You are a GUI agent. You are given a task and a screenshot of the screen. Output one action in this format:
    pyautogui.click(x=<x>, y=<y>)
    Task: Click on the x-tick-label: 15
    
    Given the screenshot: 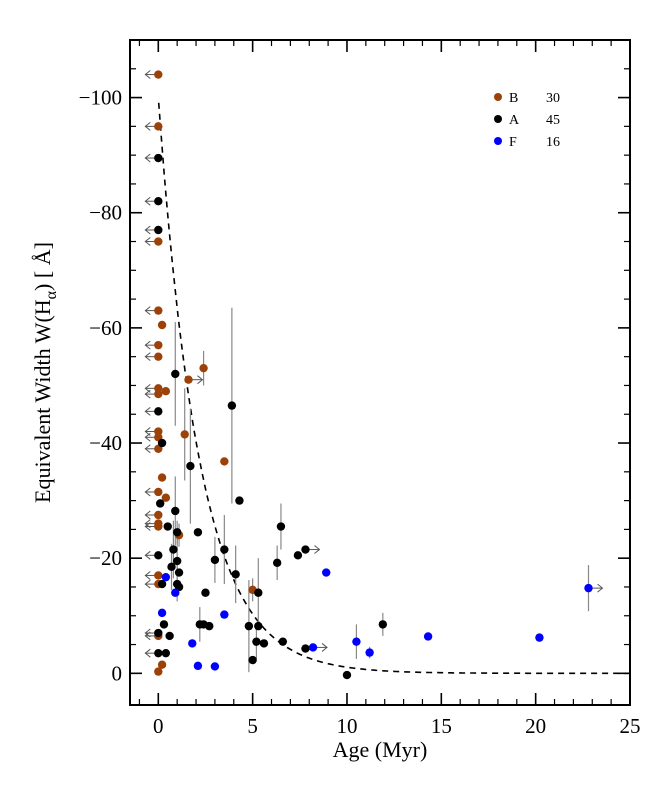 What is the action you would take?
    pyautogui.click(x=441, y=726)
    